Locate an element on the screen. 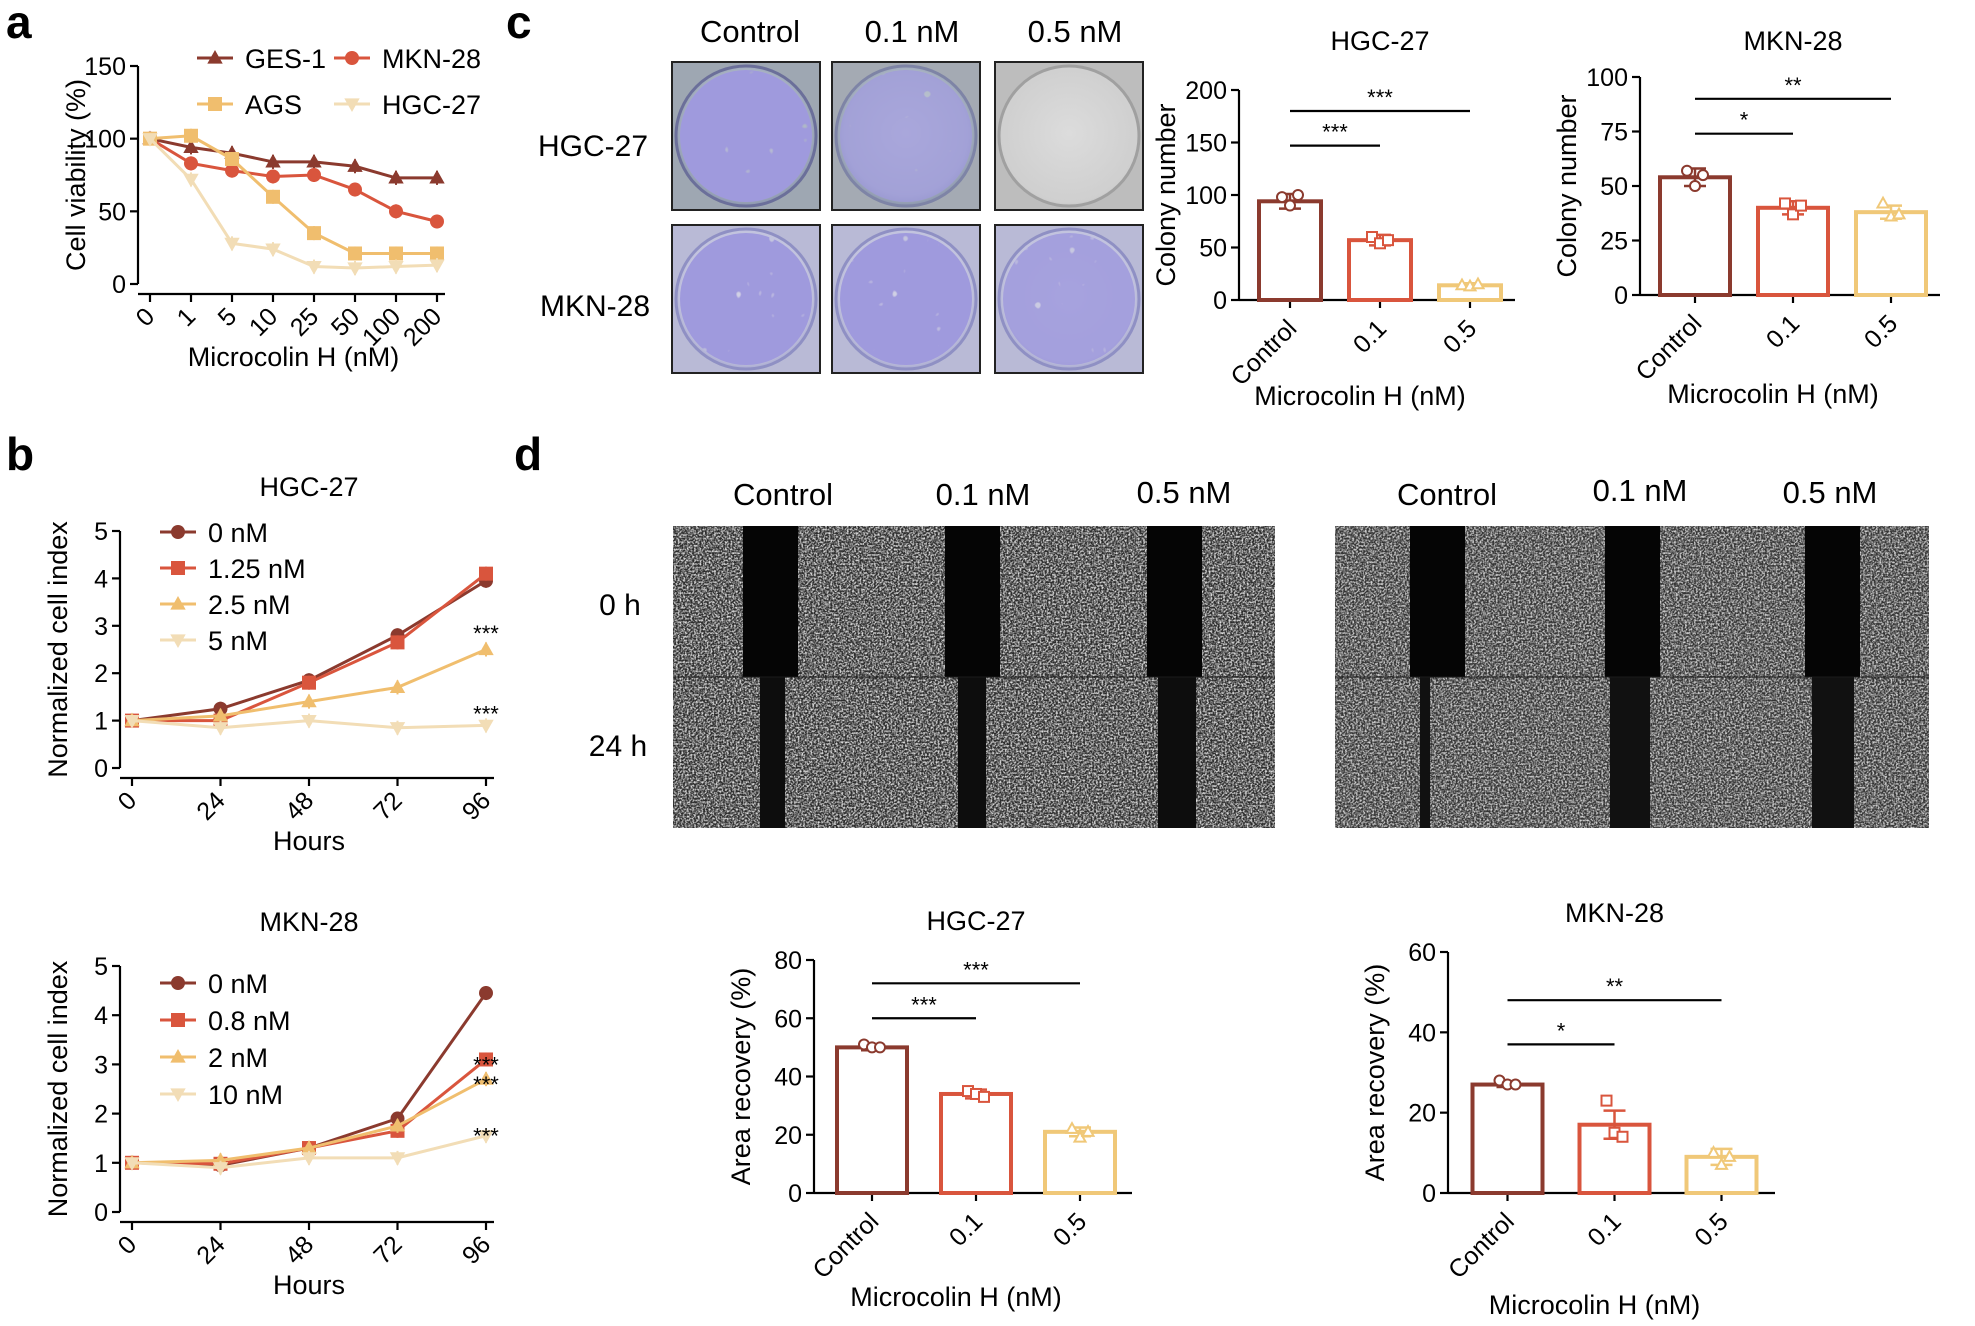 Image resolution: width=1975 pixels, height=1326 pixels. x-axis-label: Hours is located at coordinates (309, 841).